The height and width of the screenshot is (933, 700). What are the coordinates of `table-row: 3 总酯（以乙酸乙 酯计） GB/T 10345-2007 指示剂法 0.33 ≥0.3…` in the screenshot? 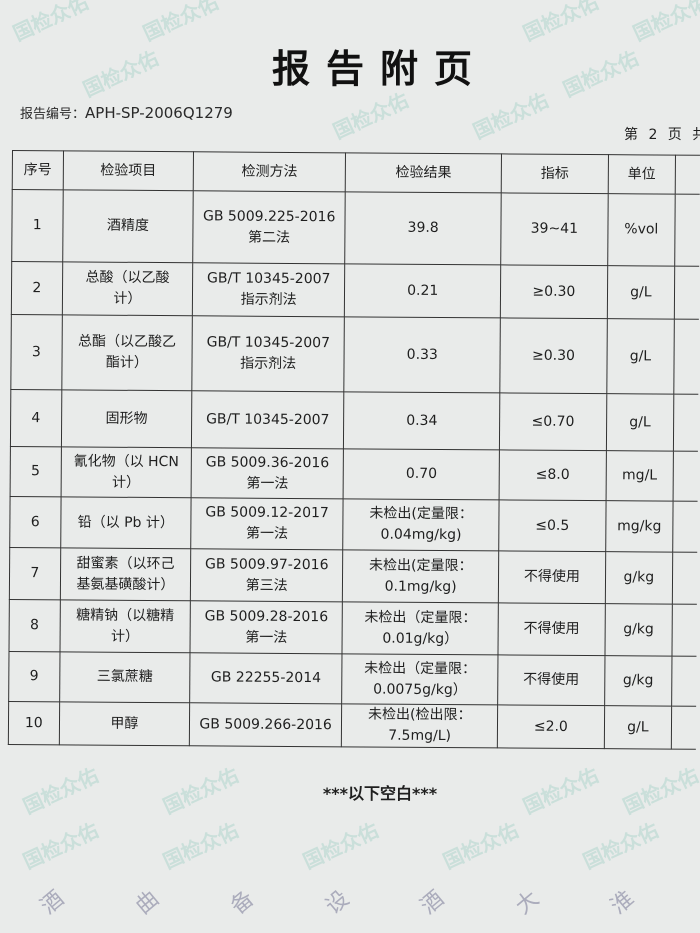 It's located at (354, 354).